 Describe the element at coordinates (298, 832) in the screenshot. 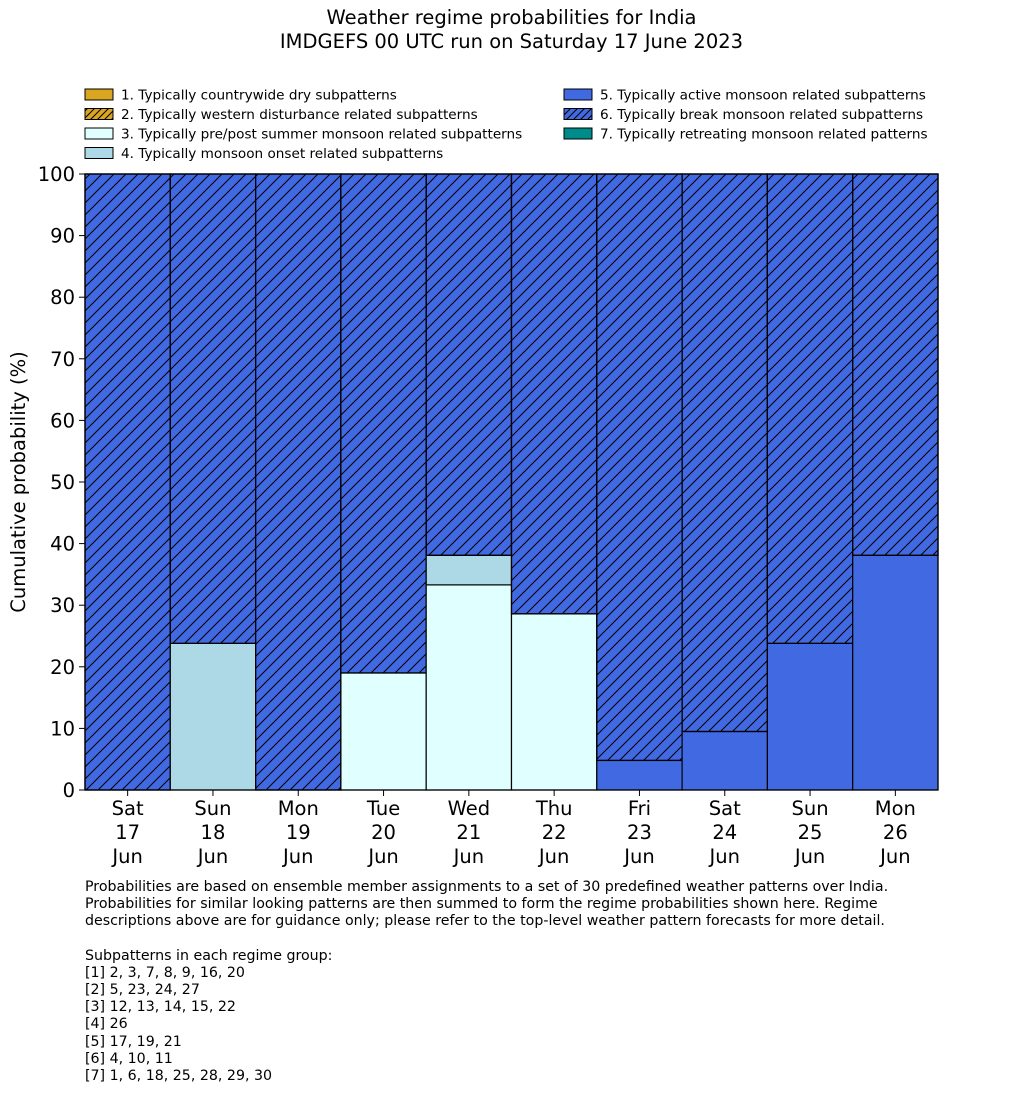

I see `x-tick-label: Mon 19 Jun` at that location.